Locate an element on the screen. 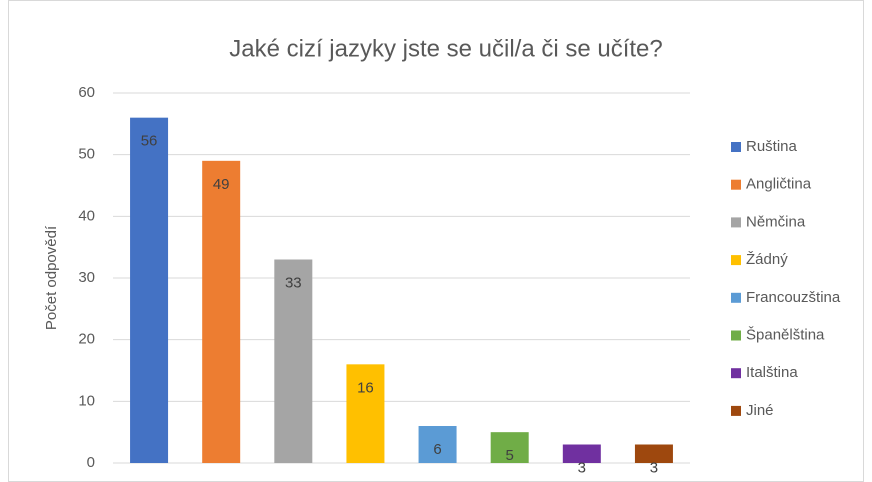 This screenshot has width=872, height=482. legend-label: Němčina is located at coordinates (776, 221).